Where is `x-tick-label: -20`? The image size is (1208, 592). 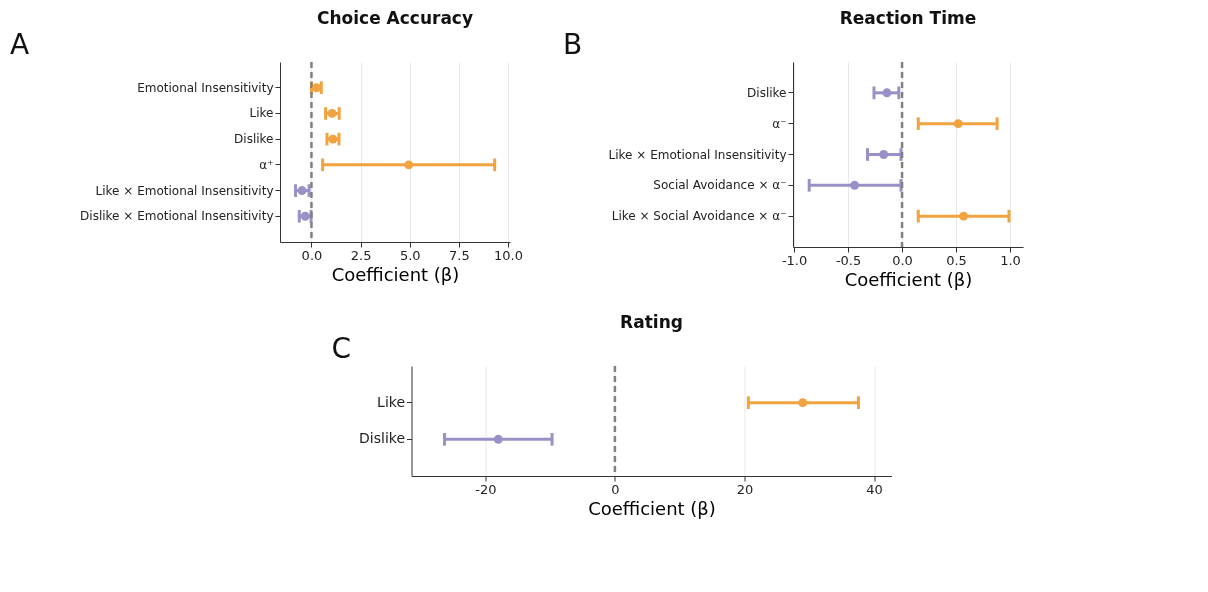
x-tick-label: -20 is located at coordinates (486, 489).